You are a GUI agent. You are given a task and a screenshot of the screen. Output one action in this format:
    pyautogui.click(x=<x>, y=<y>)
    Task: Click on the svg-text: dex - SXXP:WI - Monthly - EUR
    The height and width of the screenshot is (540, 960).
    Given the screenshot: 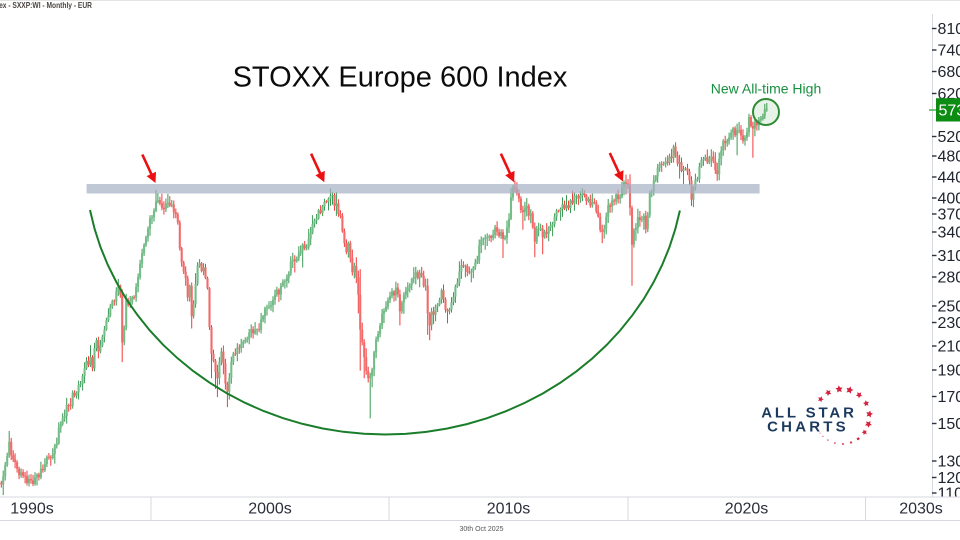 What is the action you would take?
    pyautogui.click(x=46, y=5)
    